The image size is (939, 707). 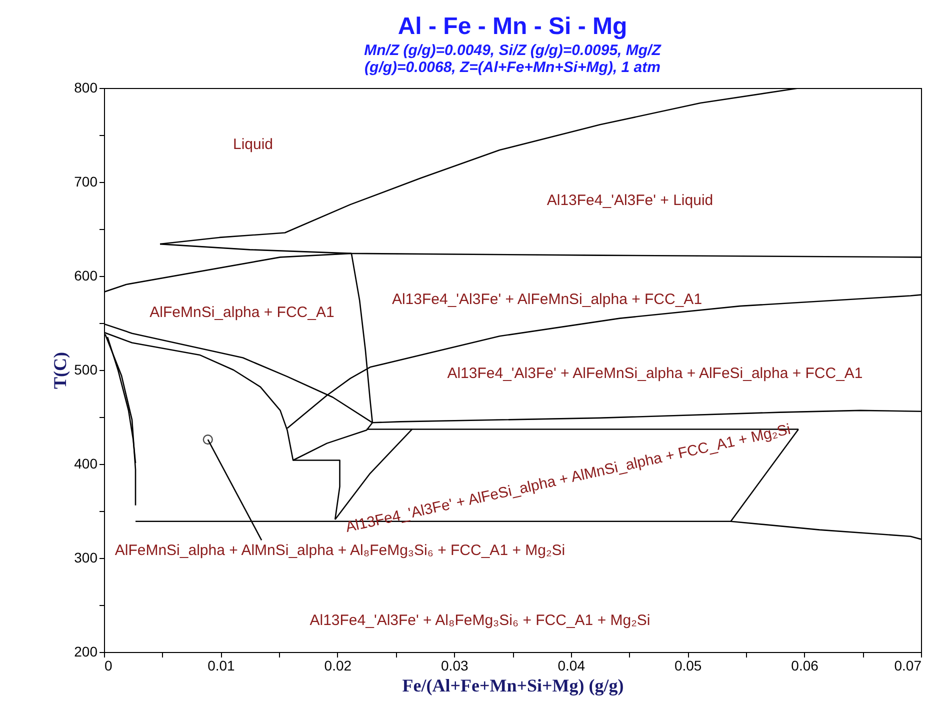 What do you see at coordinates (805, 666) in the screenshot?
I see `x-tick-label: 0.06` at bounding box center [805, 666].